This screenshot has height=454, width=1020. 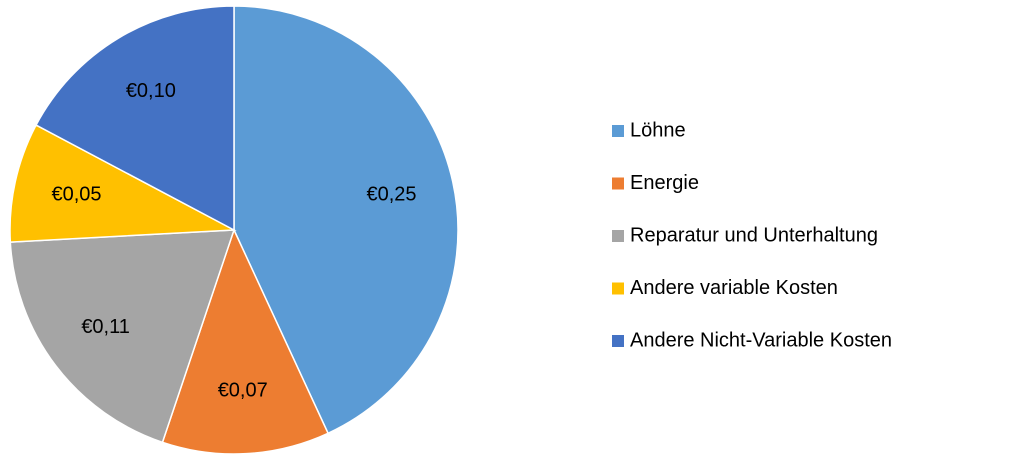 I want to click on legend-label: Andere Nicht-Variable Kosten, so click(x=761, y=340).